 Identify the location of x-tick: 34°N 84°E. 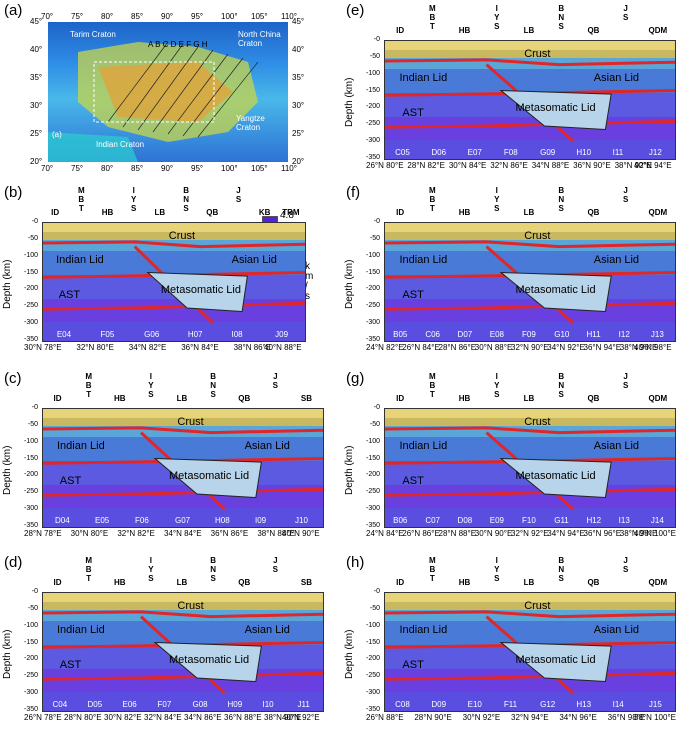
(183, 533).